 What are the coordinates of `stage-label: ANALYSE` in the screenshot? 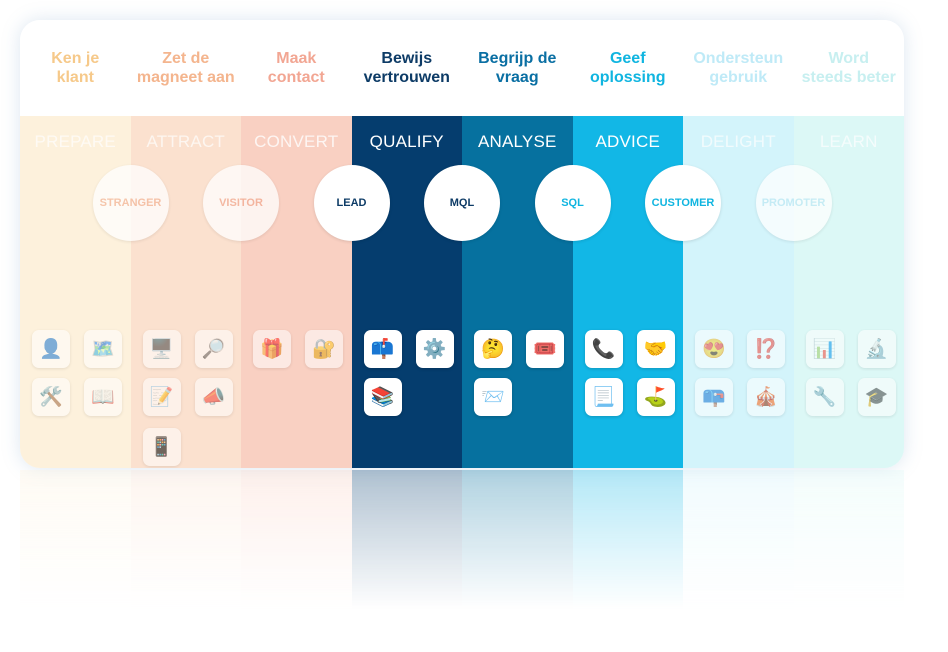 It's located at (517, 141).